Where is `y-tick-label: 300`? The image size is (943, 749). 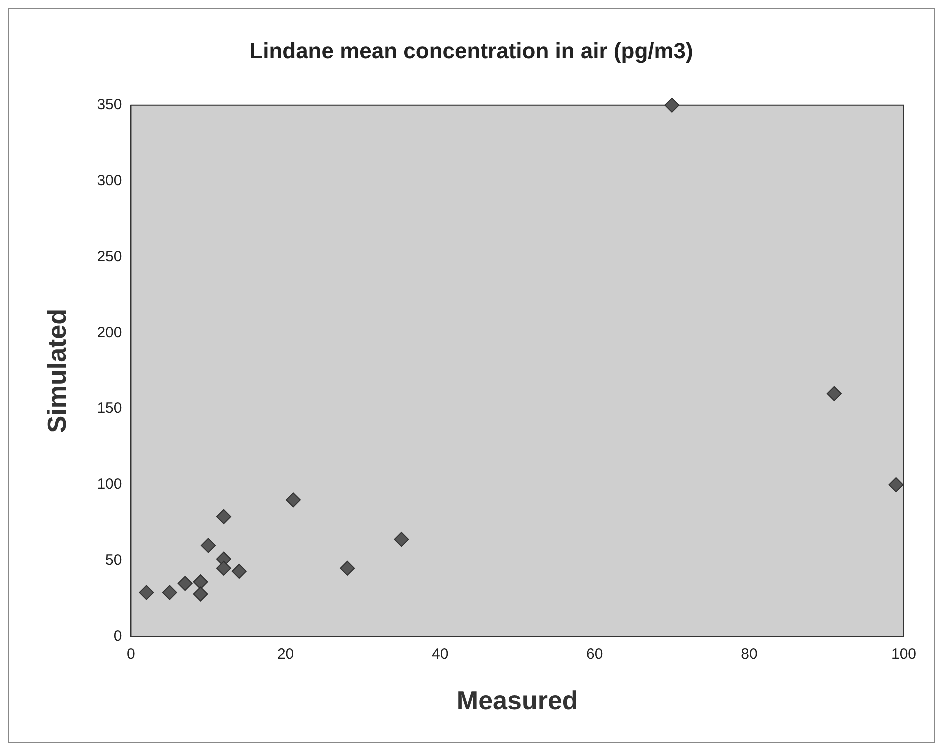 y-tick-label: 300 is located at coordinates (109, 181).